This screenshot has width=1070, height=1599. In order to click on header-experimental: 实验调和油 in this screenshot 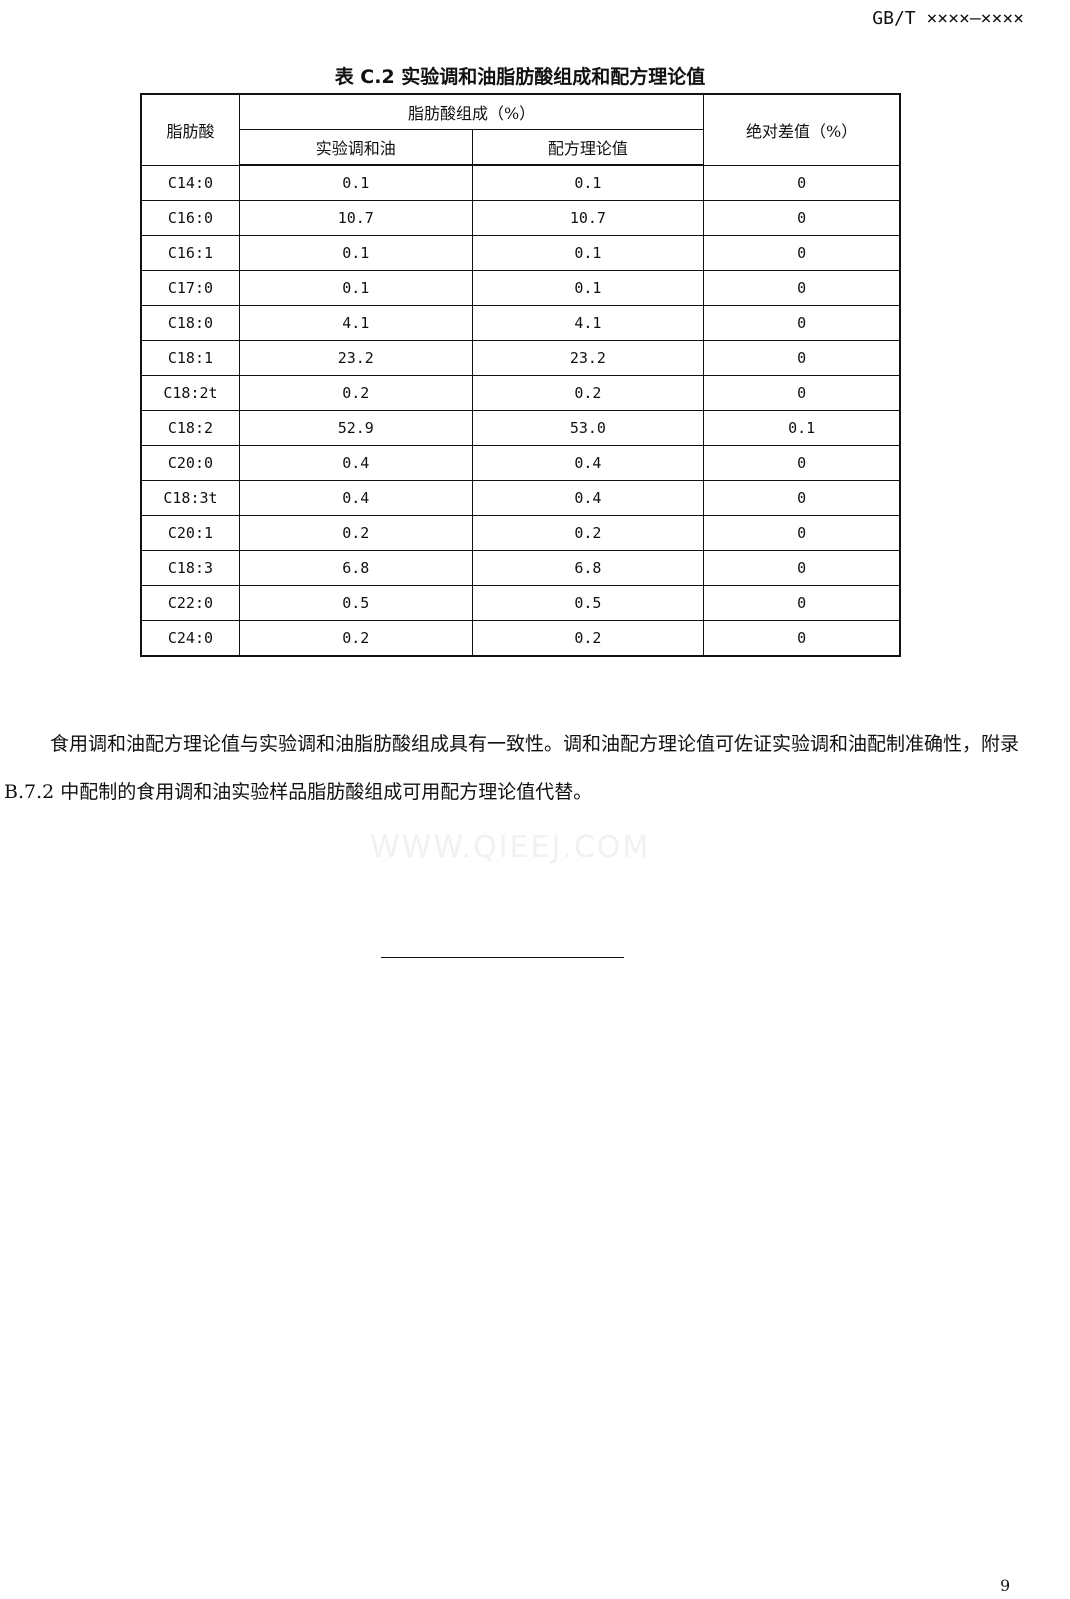, I will do `click(355, 147)`.